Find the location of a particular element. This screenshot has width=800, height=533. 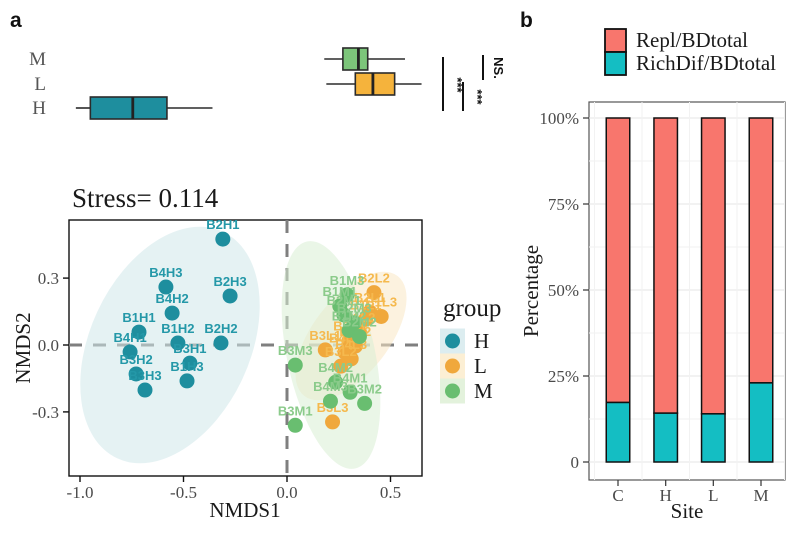

point-label-B1M1: B1M1 is located at coordinates (339, 291).